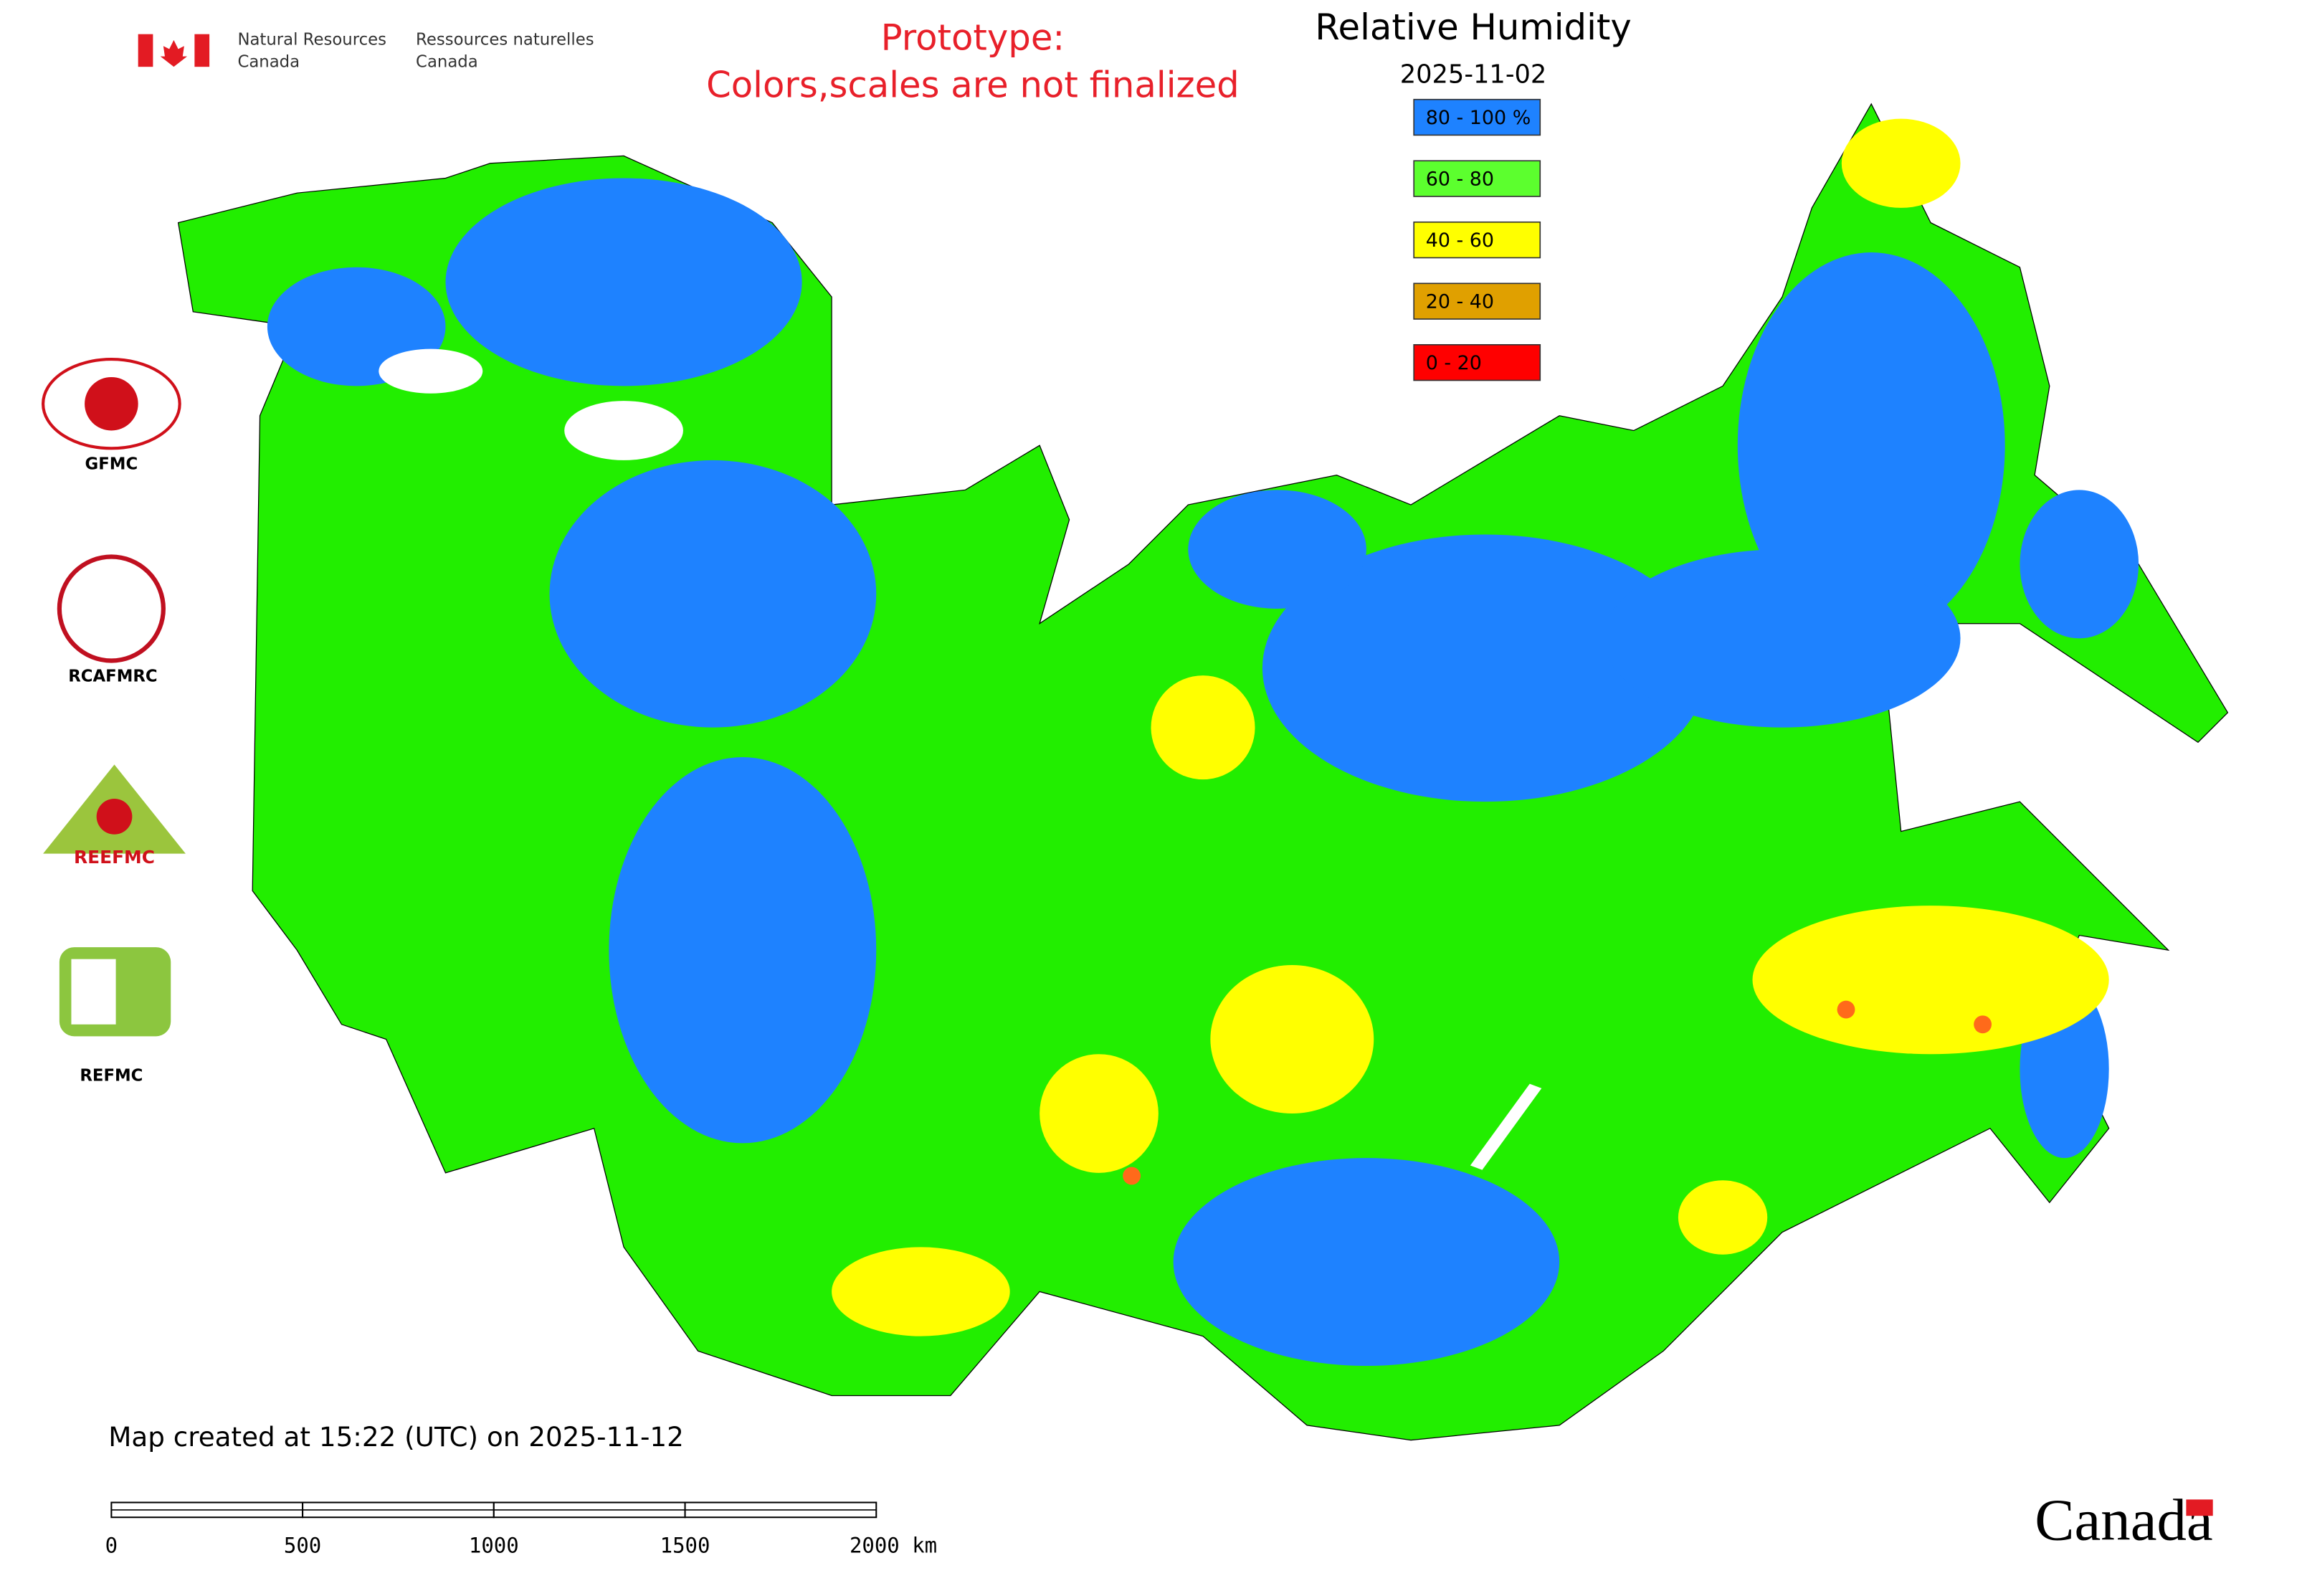  What do you see at coordinates (973, 85) in the screenshot?
I see `notice-line2: Colors,scales are not finalized` at bounding box center [973, 85].